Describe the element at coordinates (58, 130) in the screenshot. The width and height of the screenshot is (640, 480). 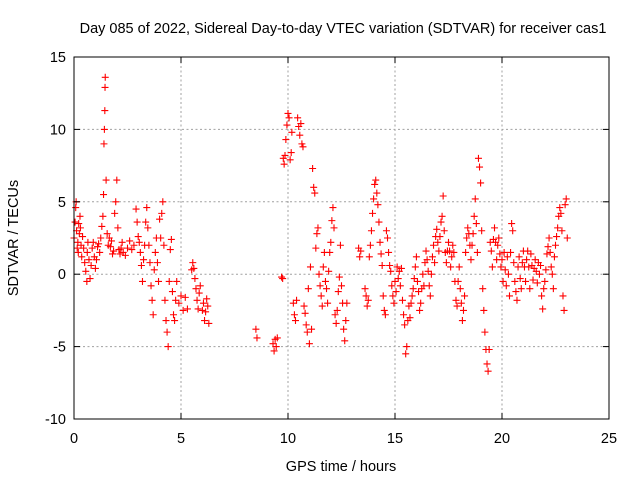
I see `y-tick-label: 10` at that location.